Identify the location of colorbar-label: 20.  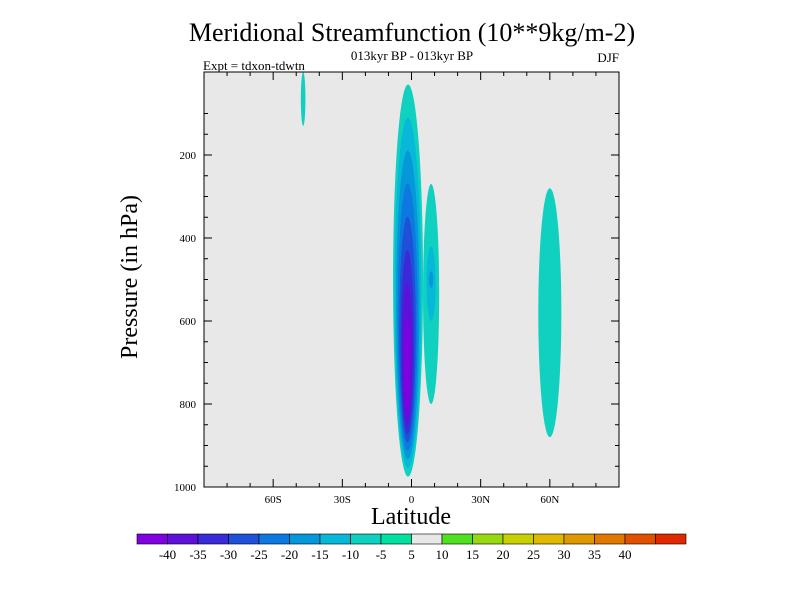
(503, 554).